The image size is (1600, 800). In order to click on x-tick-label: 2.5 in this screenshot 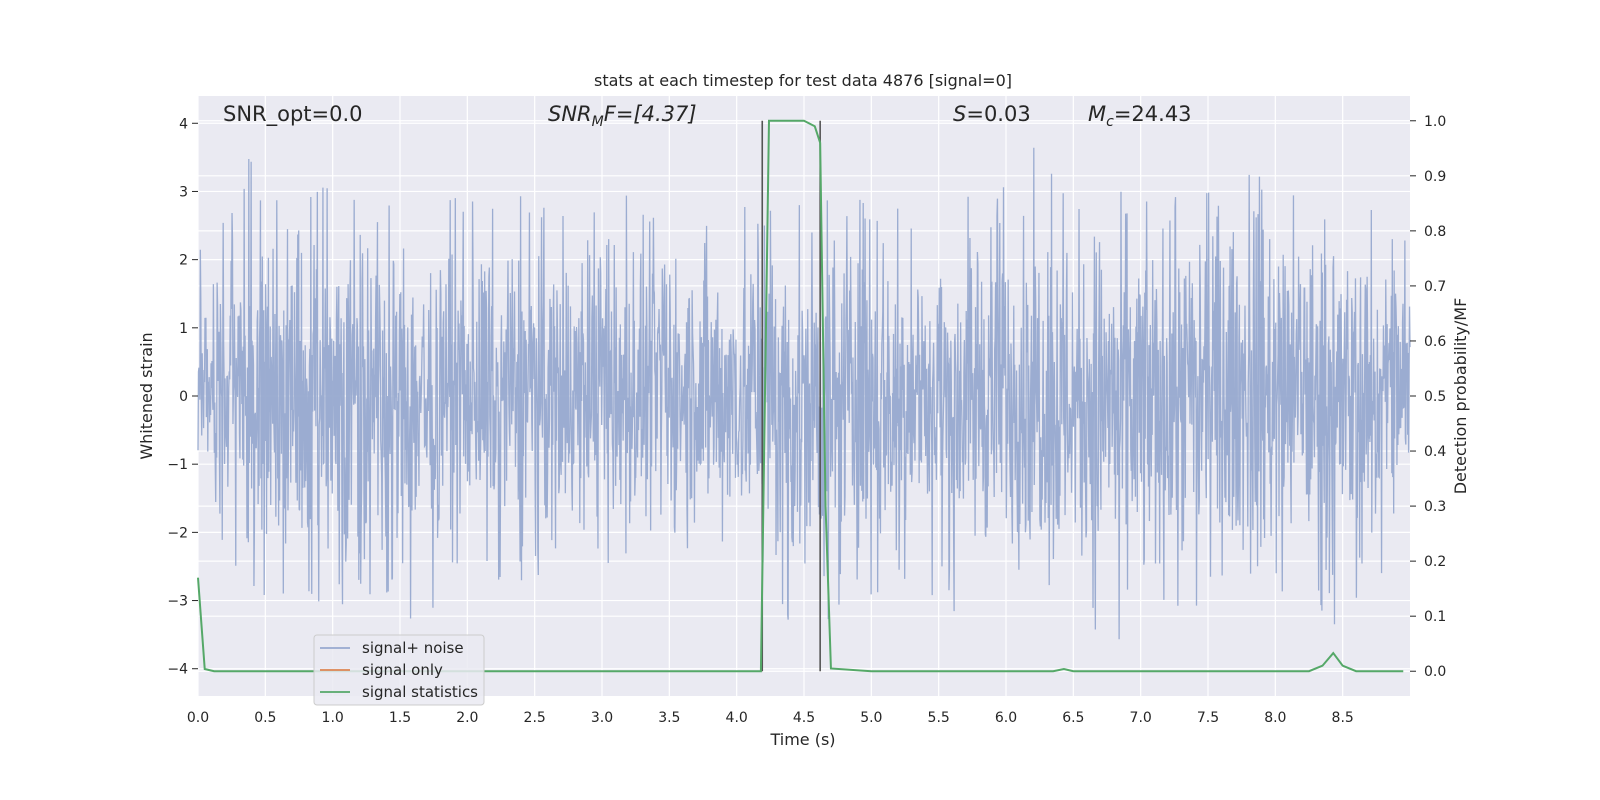, I will do `click(535, 718)`.